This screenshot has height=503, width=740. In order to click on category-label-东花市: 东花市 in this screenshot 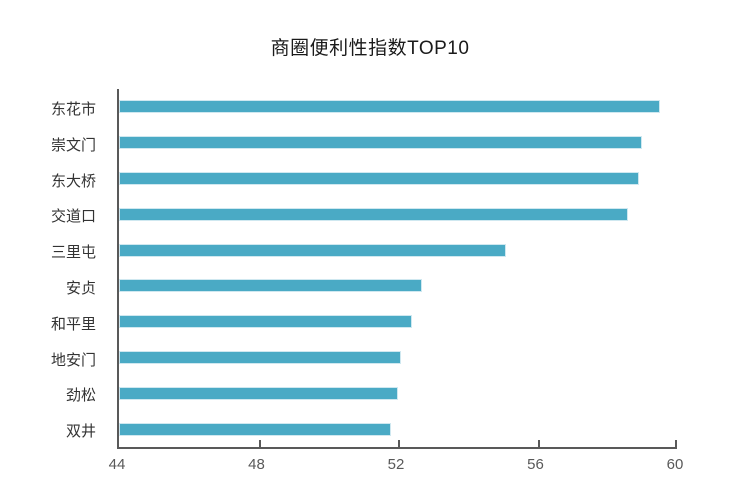, I will do `click(73, 109)`.